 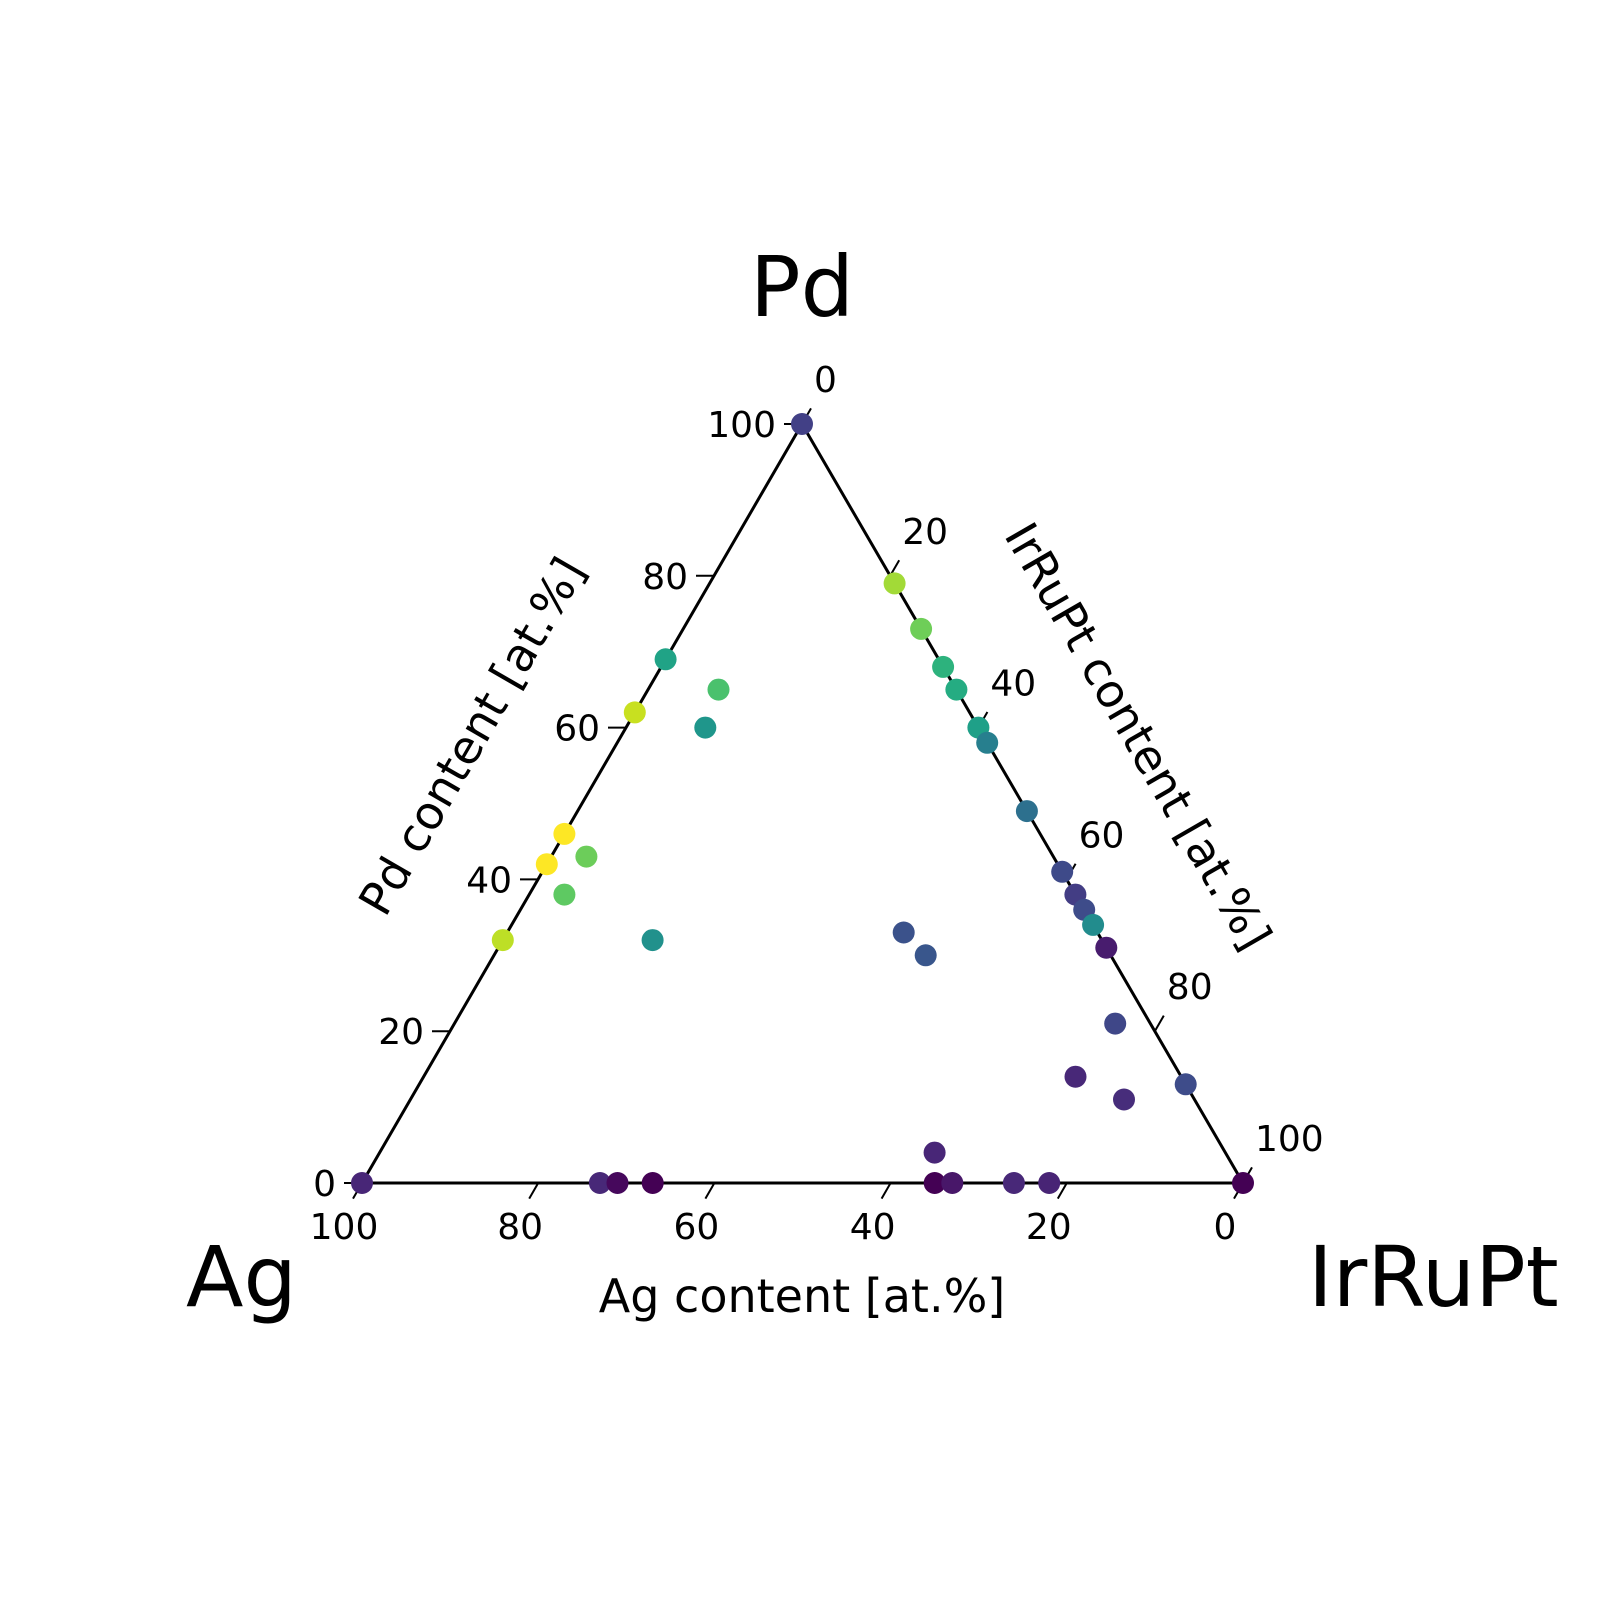 I want to click on pd-axis-tick-label: 20, so click(x=401, y=1032).